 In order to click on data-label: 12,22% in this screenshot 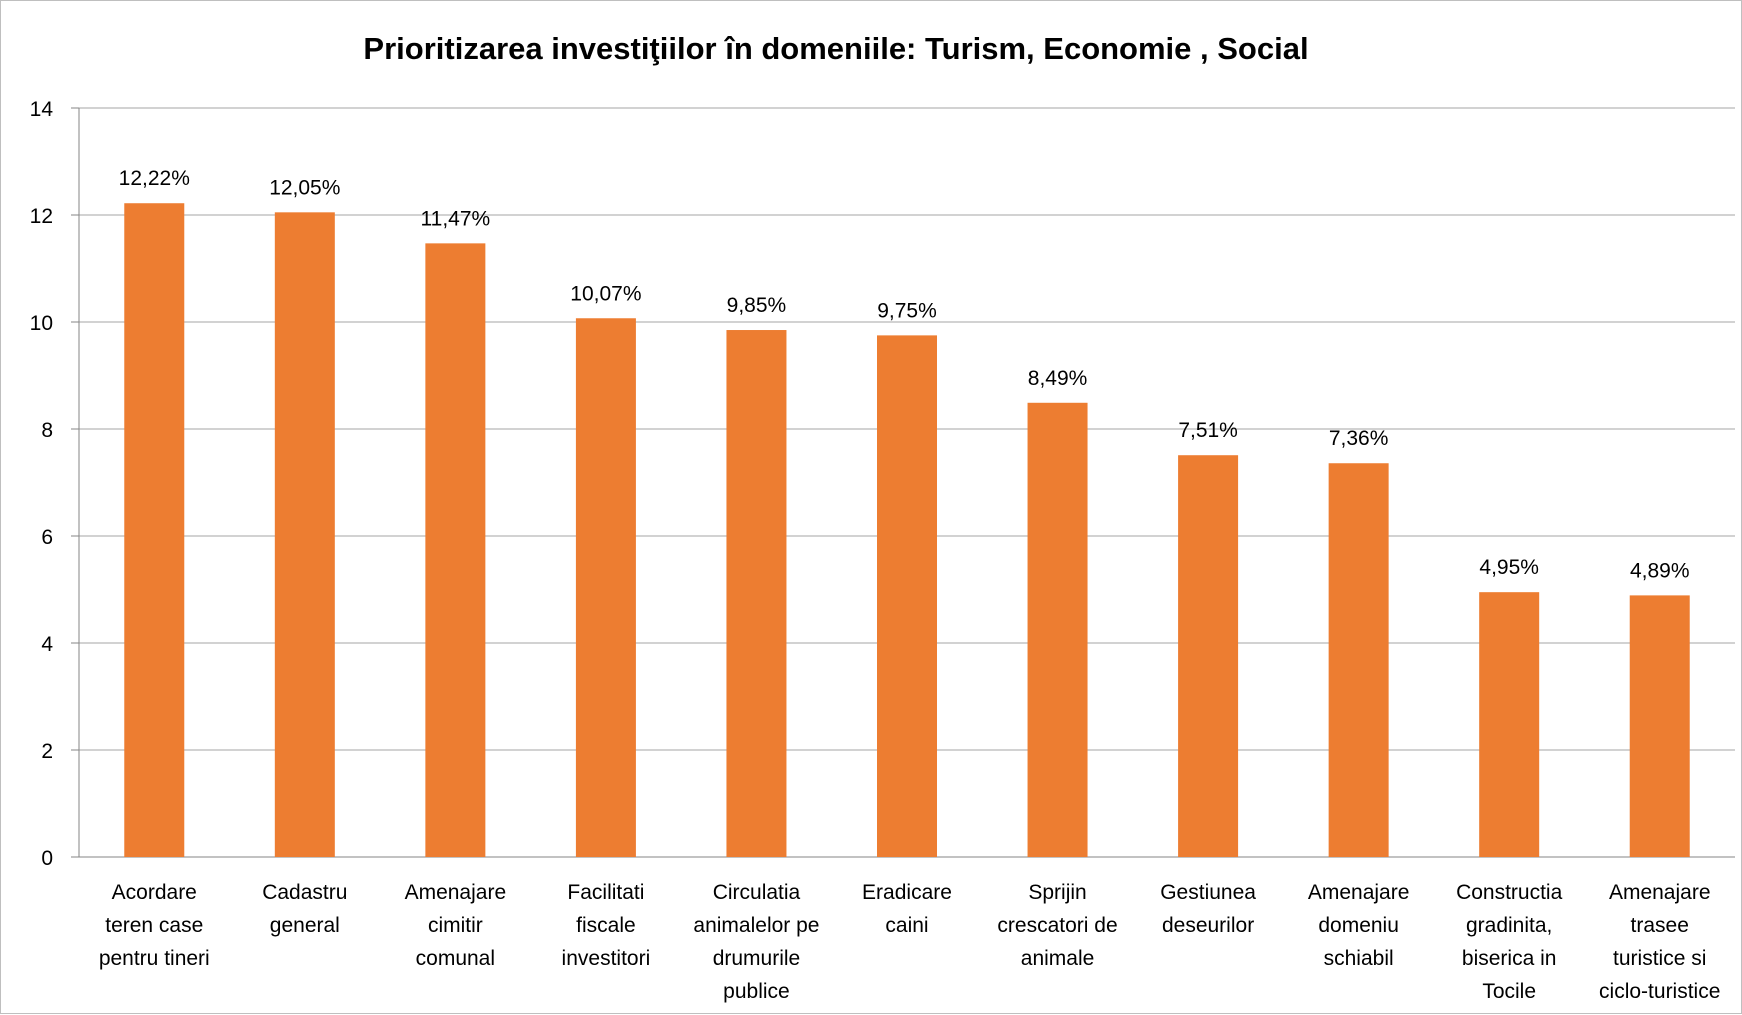, I will do `click(154, 178)`.